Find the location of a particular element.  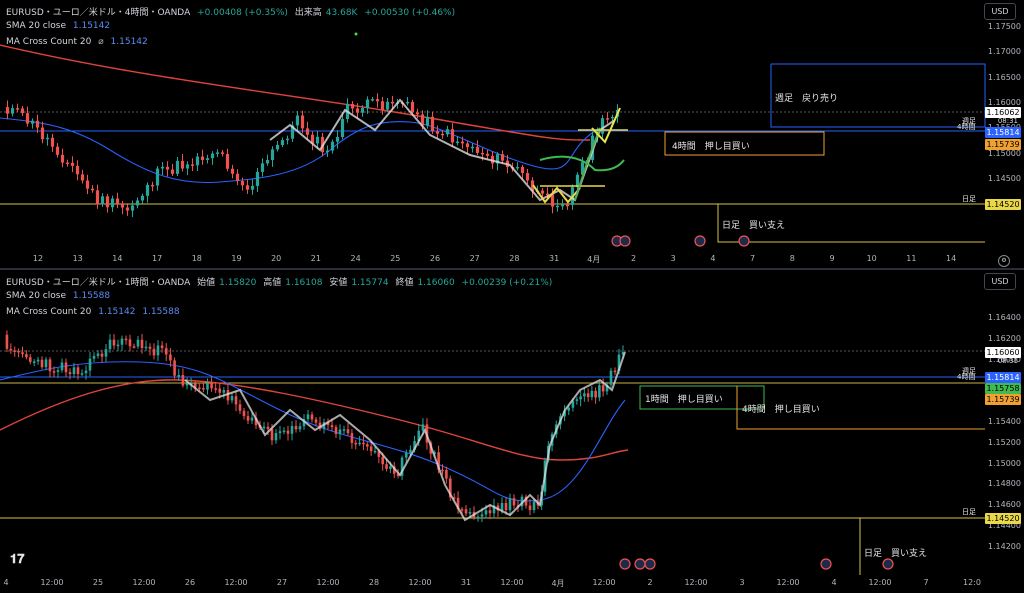

orange-tag-4h: 1.15739 is located at coordinates (1003, 144).